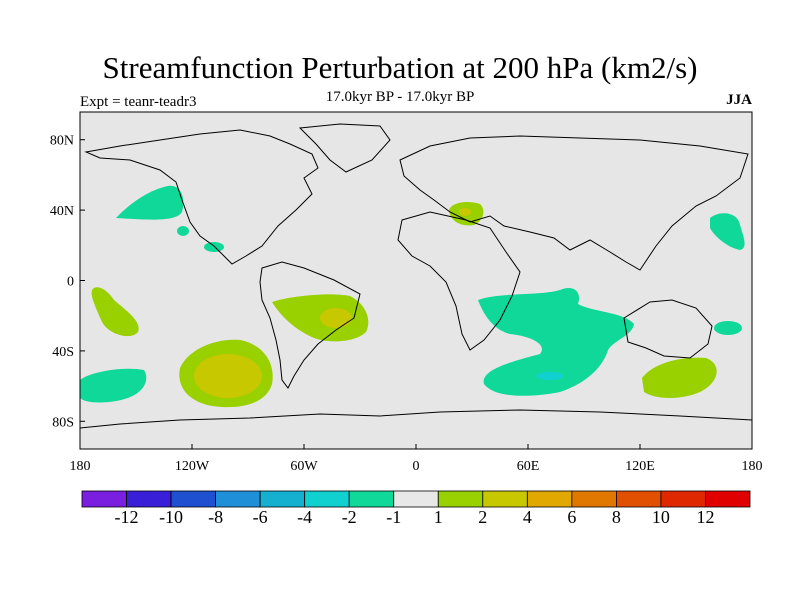 Image resolution: width=800 pixels, height=600 pixels. I want to click on coastline-greenland, so click(344, 148).